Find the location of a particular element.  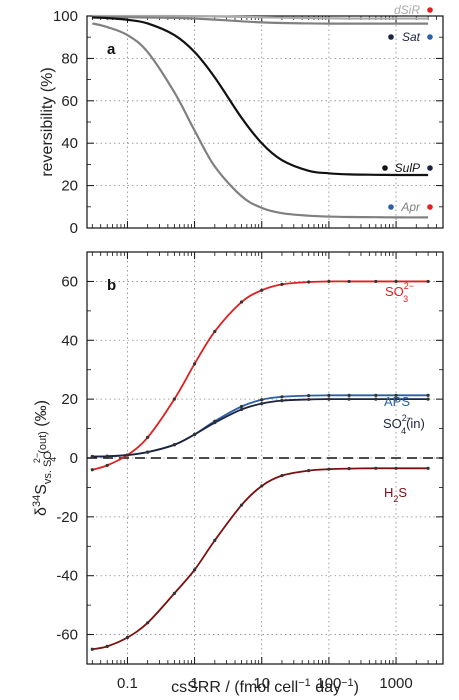

panel-b-ylabel: δ34Svs. SO2− 4 (out) (‰) is located at coordinates (44, 458).